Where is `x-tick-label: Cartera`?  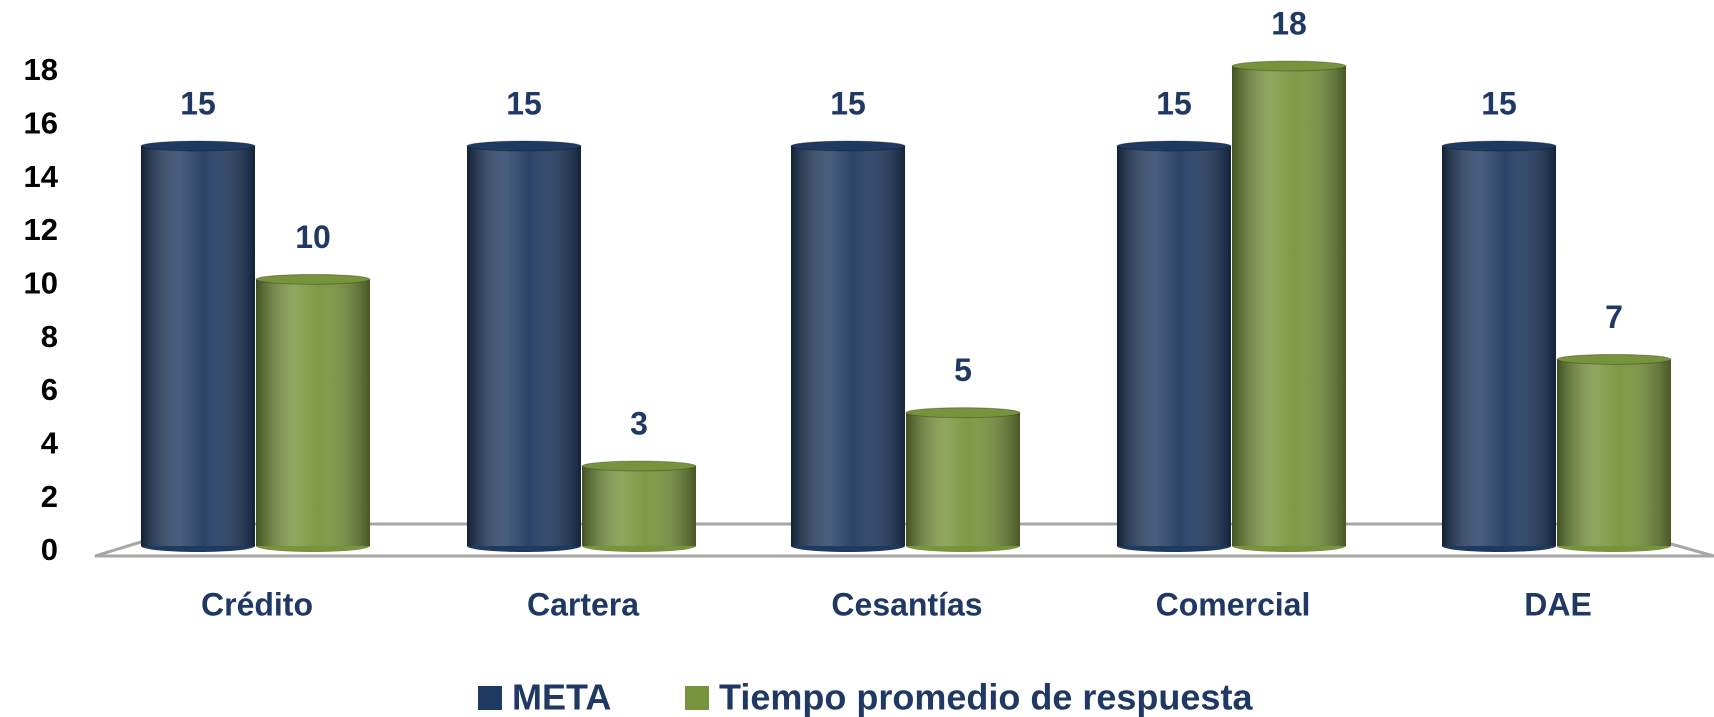
x-tick-label: Cartera is located at coordinates (583, 604).